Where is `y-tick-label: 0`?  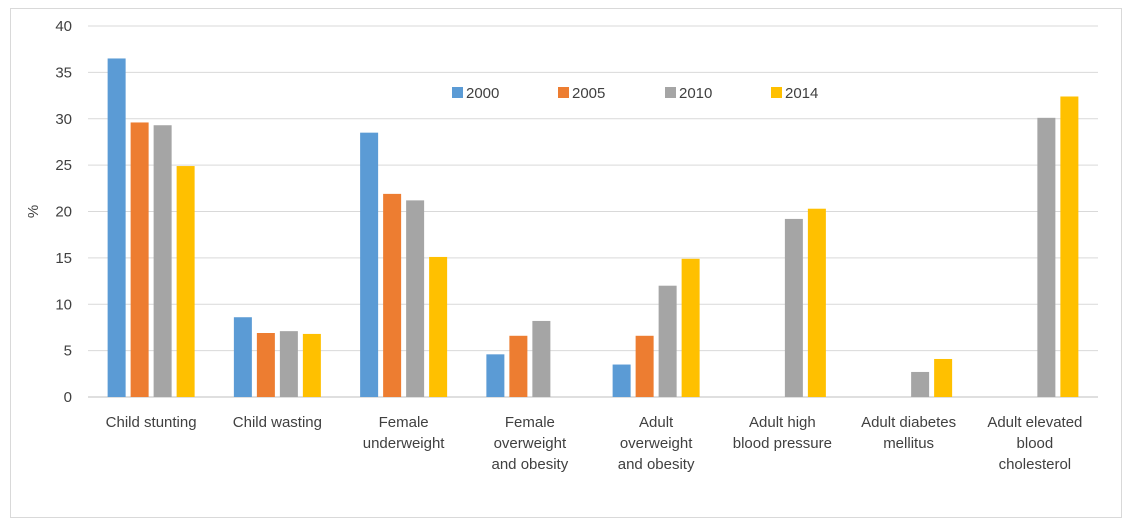 y-tick-label: 0 is located at coordinates (68, 397).